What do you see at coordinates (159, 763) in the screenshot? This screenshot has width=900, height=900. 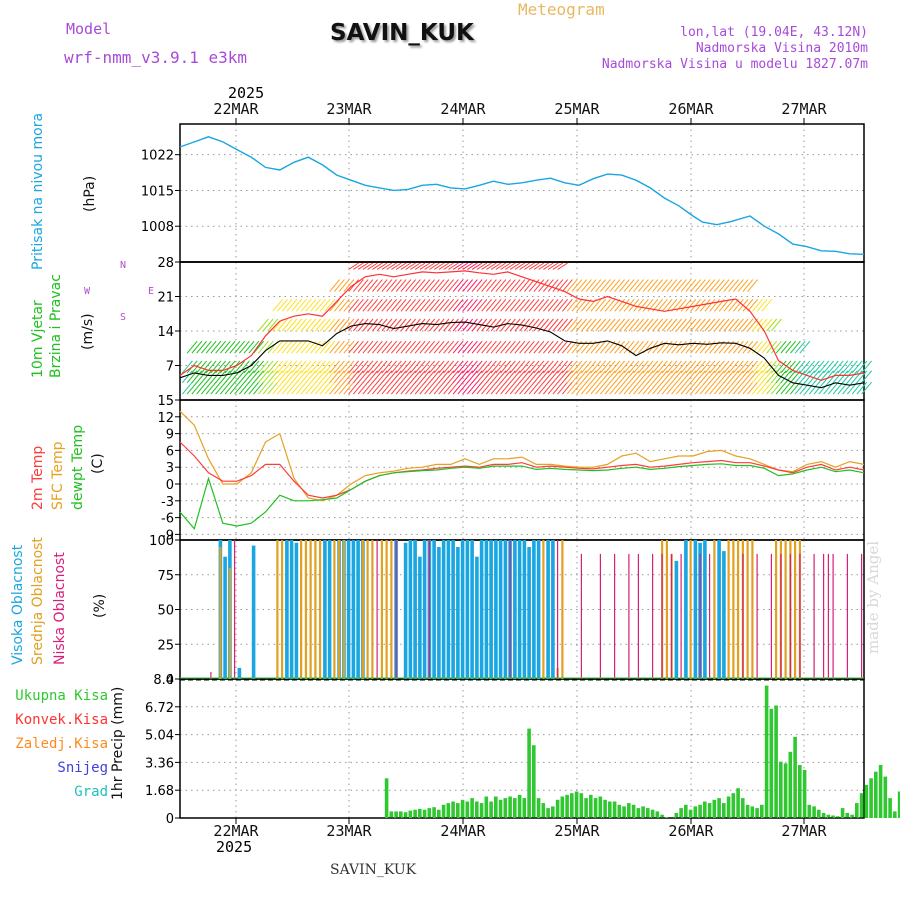 I see `precip-tick-label: 3.36` at bounding box center [159, 763].